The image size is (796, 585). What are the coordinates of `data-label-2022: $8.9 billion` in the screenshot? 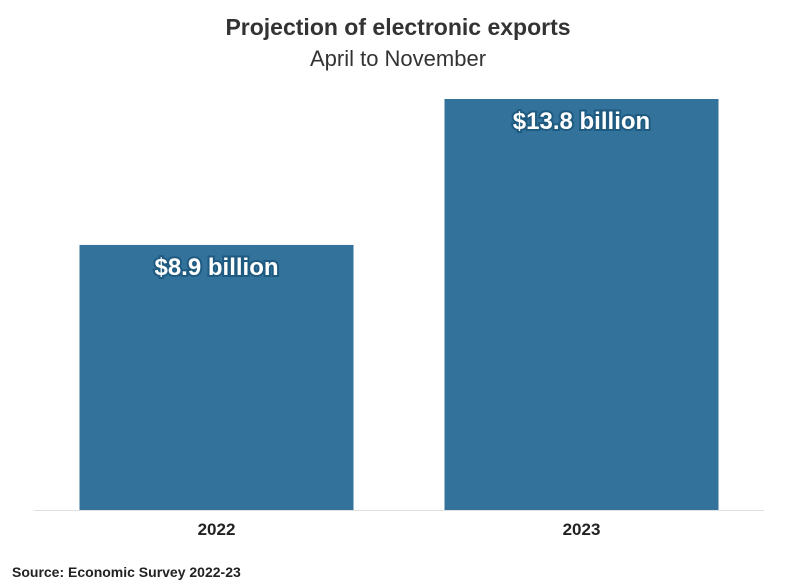 It's located at (216, 267).